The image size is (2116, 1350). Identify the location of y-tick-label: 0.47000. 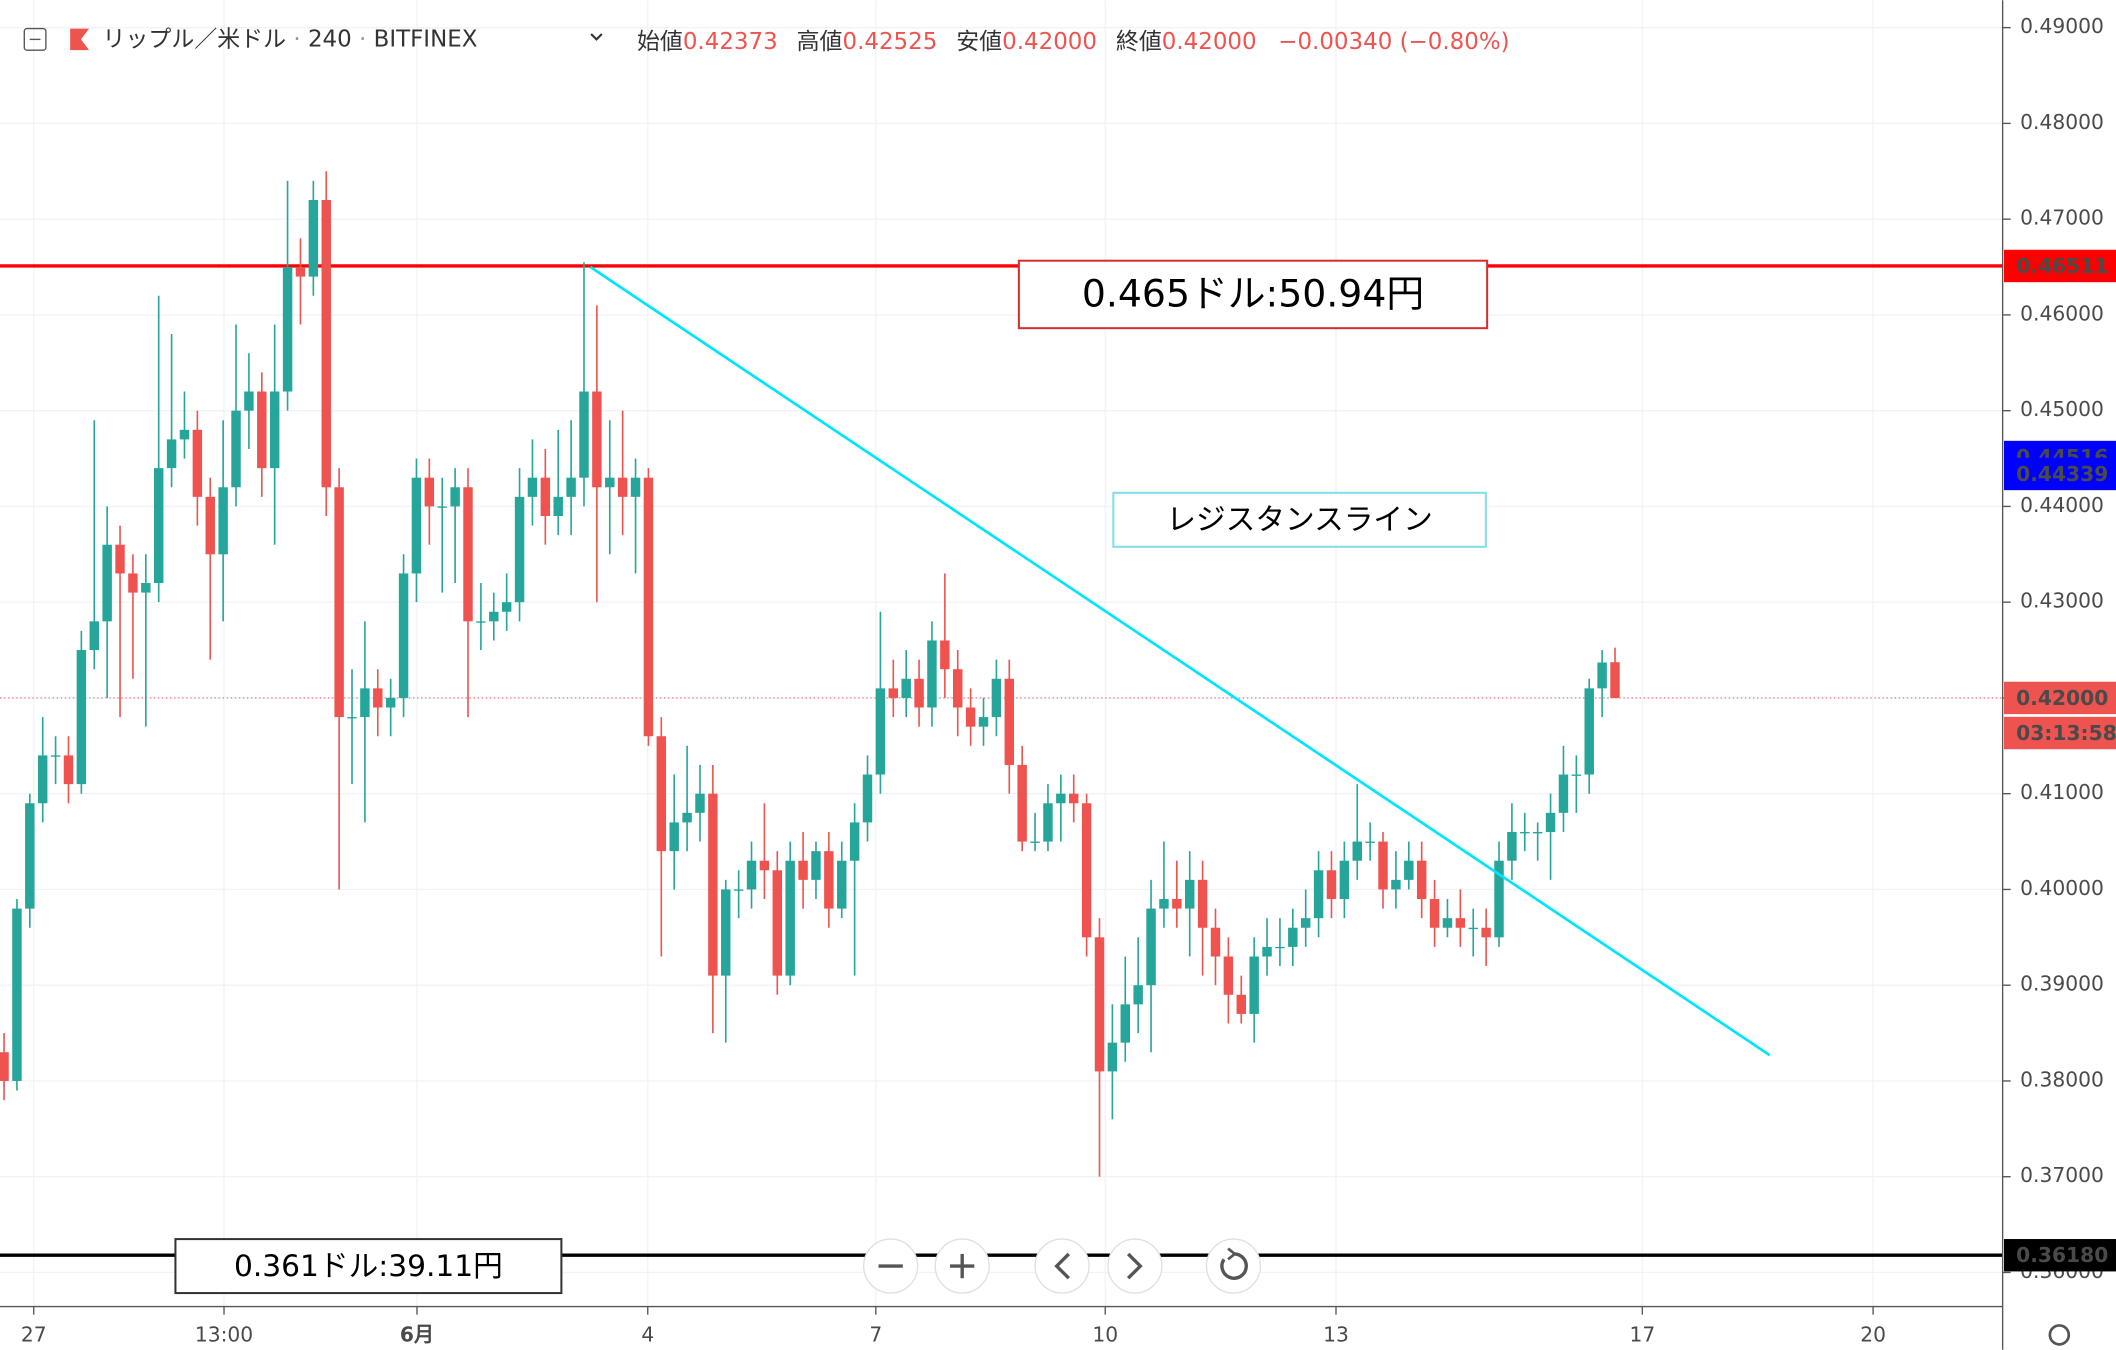
(2062, 218).